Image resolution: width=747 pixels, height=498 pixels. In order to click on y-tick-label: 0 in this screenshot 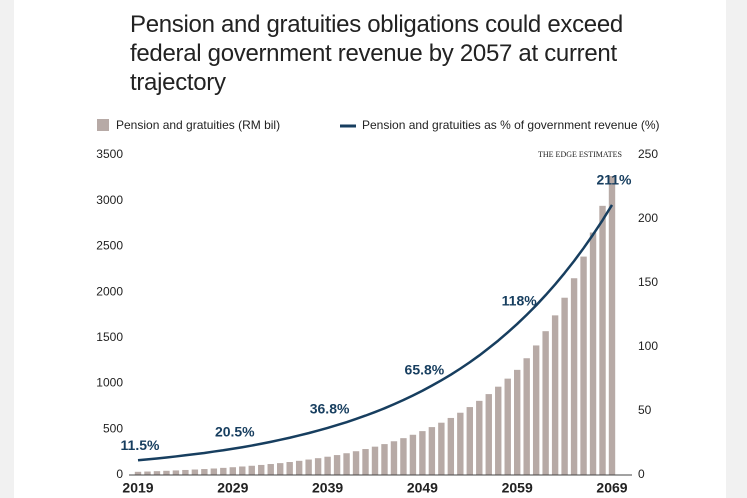, I will do `click(119, 474)`.